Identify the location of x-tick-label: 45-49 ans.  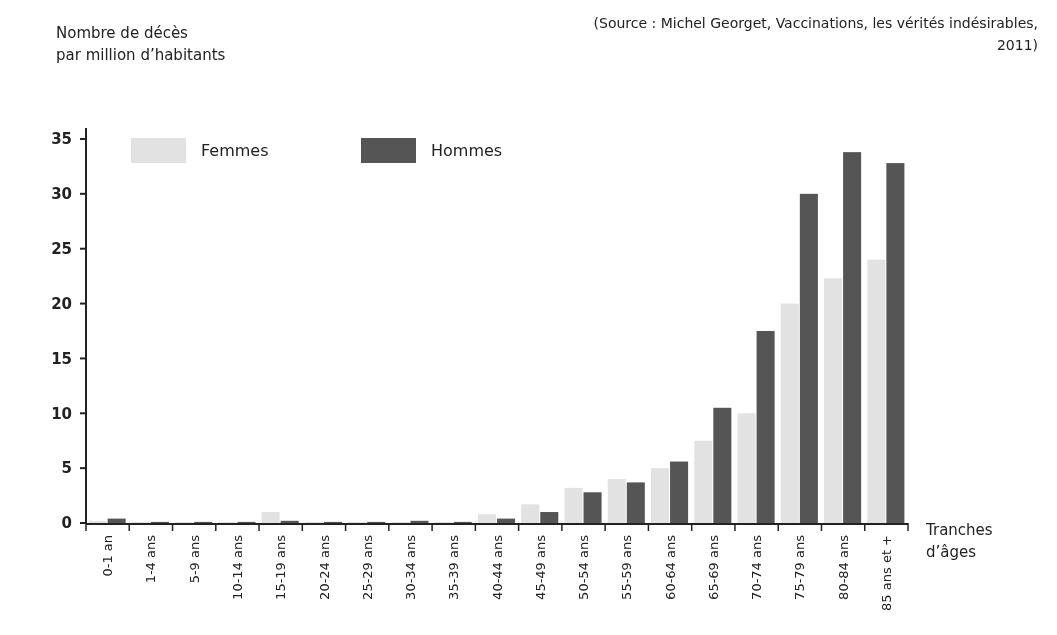
(540, 567).